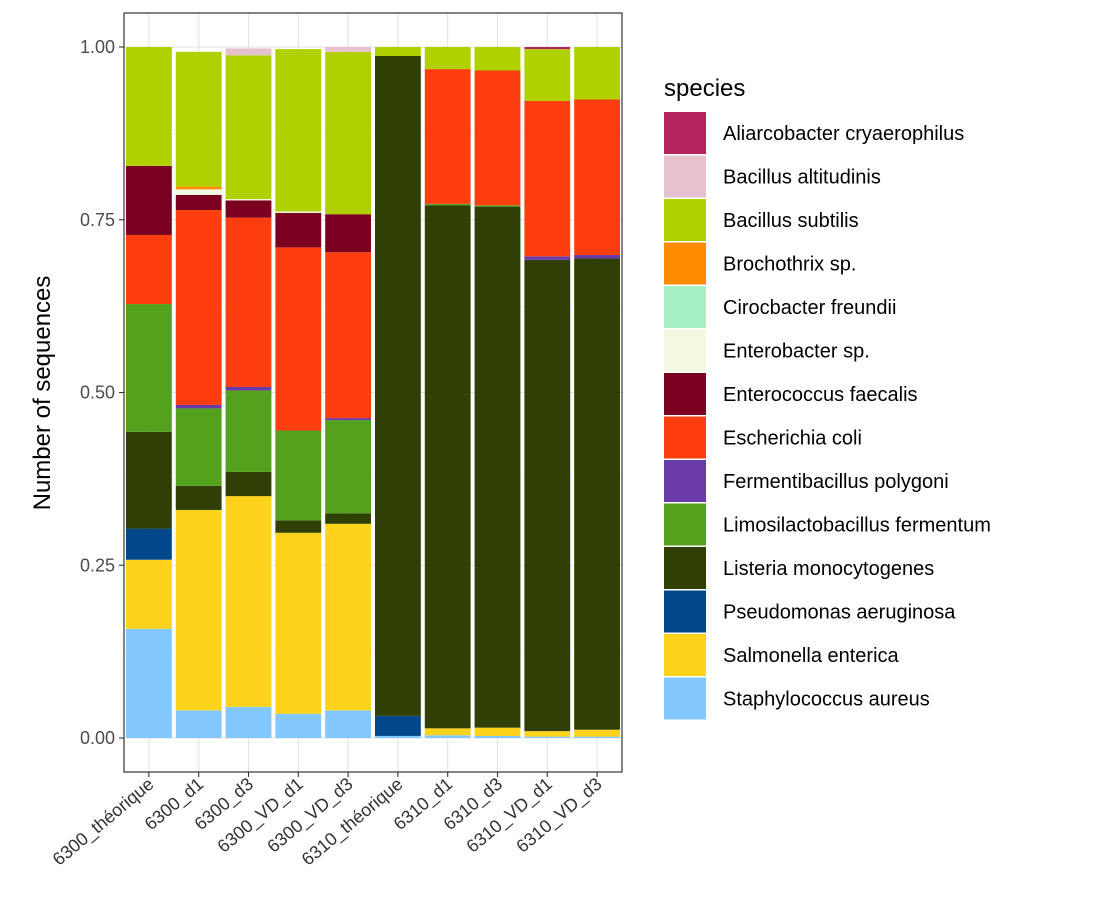 The height and width of the screenshot is (921, 1097). I want to click on y-tick-label: 0.75, so click(97, 220).